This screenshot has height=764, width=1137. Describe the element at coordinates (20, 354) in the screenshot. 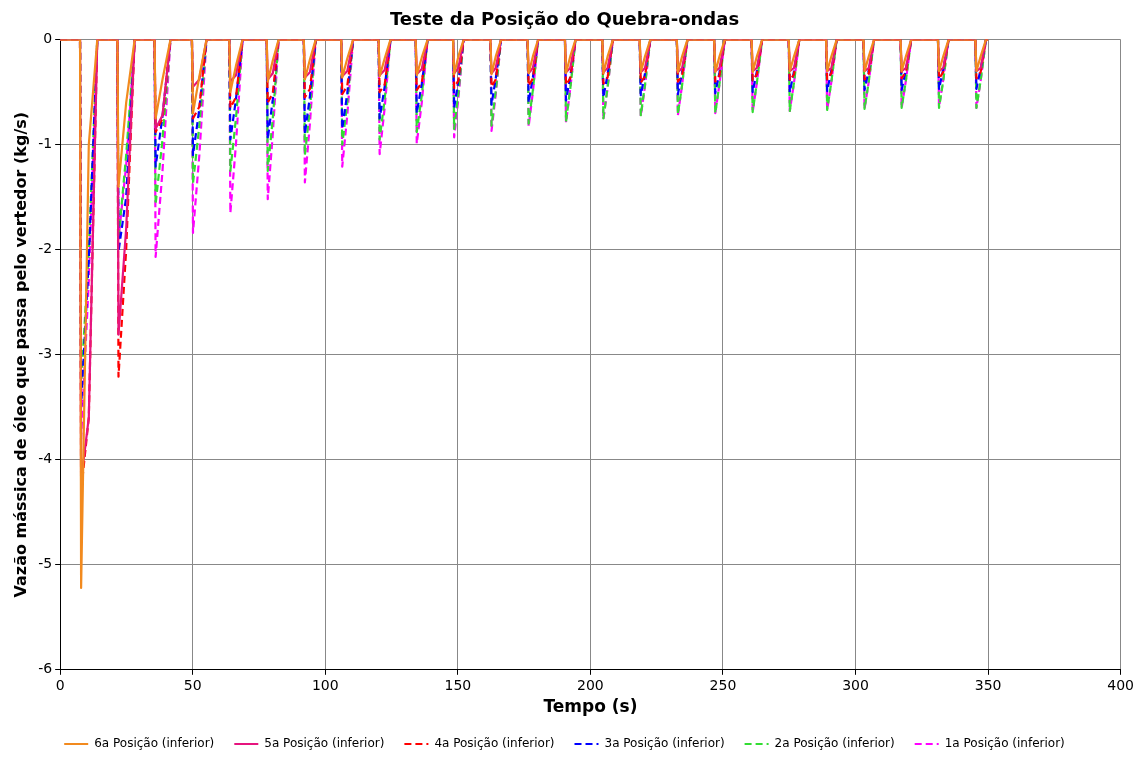

I see `y-axis-title: Vazão mássica de óleo que passa pelo vertedor (kg/s)` at that location.